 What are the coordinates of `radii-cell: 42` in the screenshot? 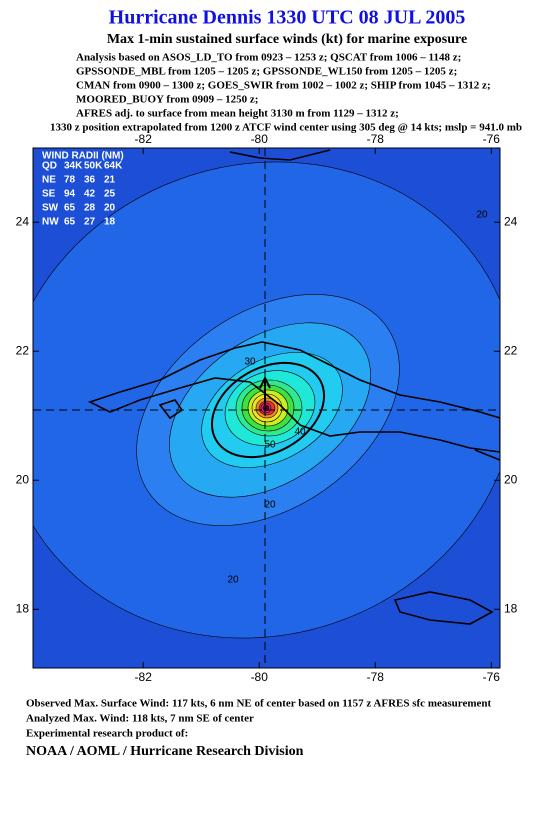 It's located at (90, 194).